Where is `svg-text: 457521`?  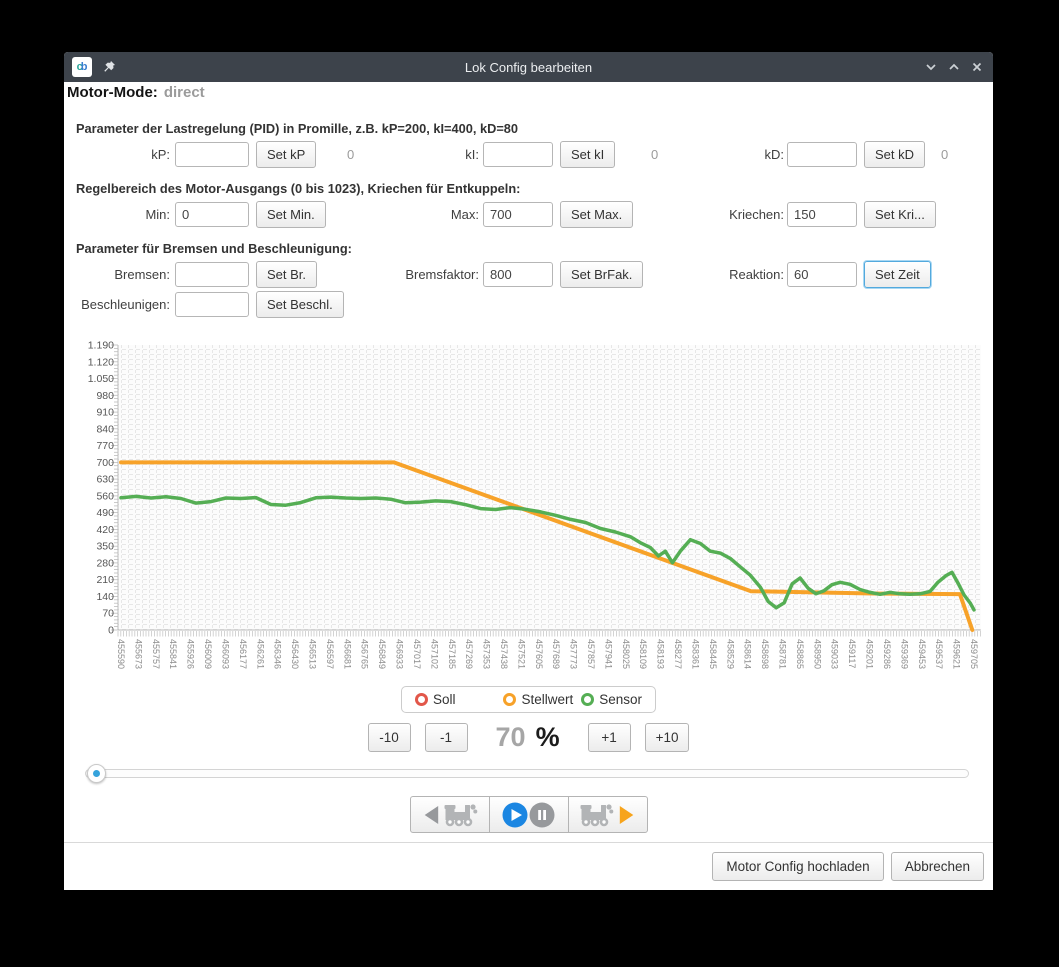 svg-text: 457521 is located at coordinates (521, 654).